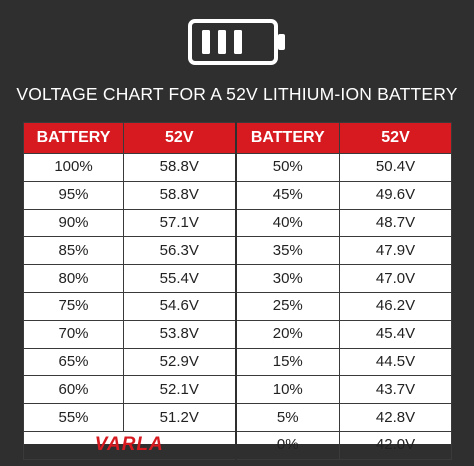  I want to click on battery-cell: 90%, so click(73, 223).